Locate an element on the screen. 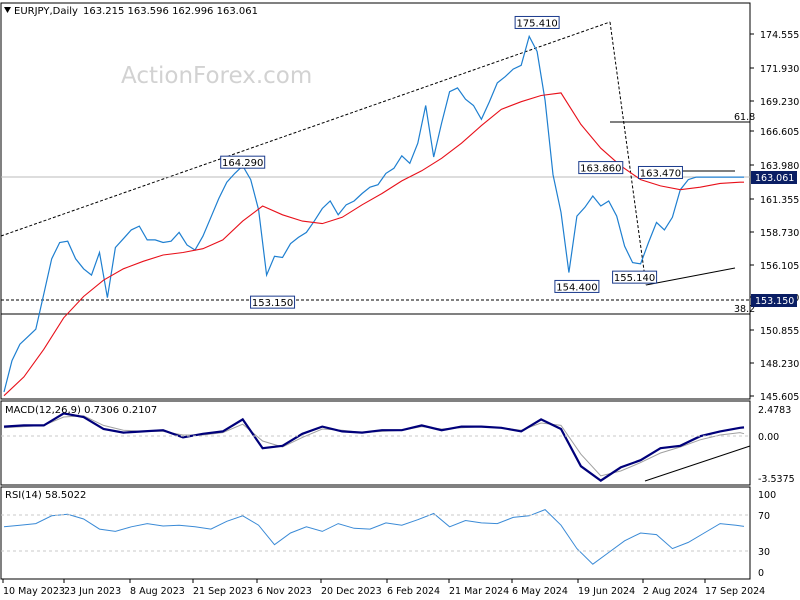 This screenshot has height=600, width=800. last-price-value: 163.061 is located at coordinates (774, 178).